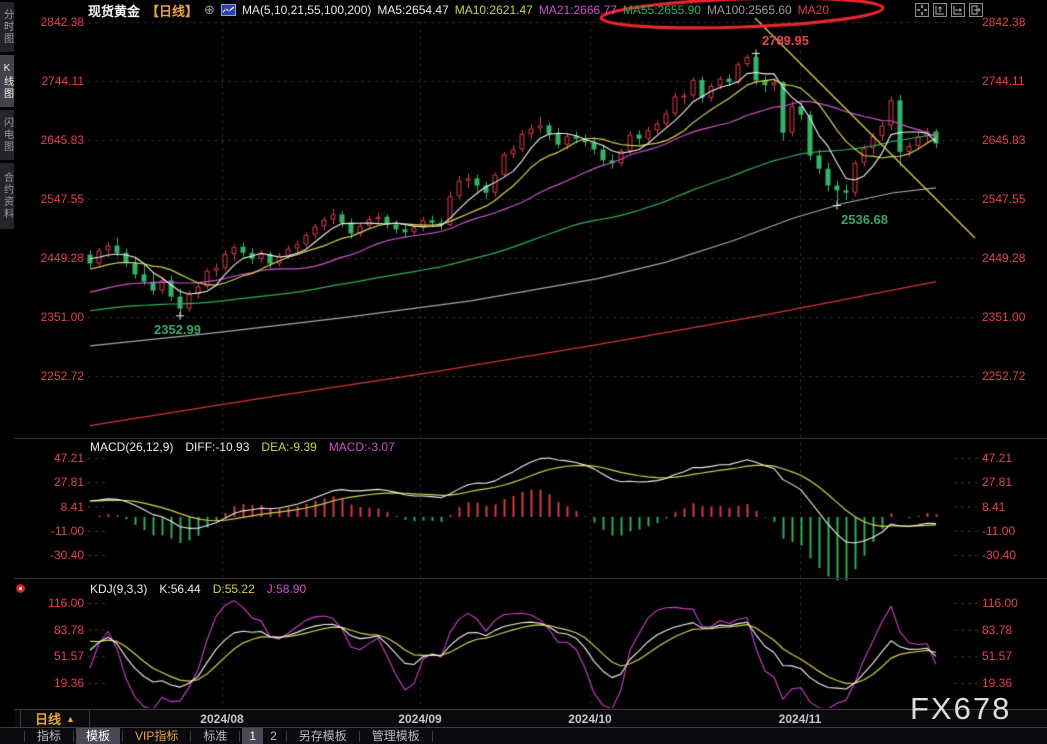  What do you see at coordinates (306, 10) in the screenshot?
I see `ma-params-label: MA(5,10,21,55,100,200)` at bounding box center [306, 10].